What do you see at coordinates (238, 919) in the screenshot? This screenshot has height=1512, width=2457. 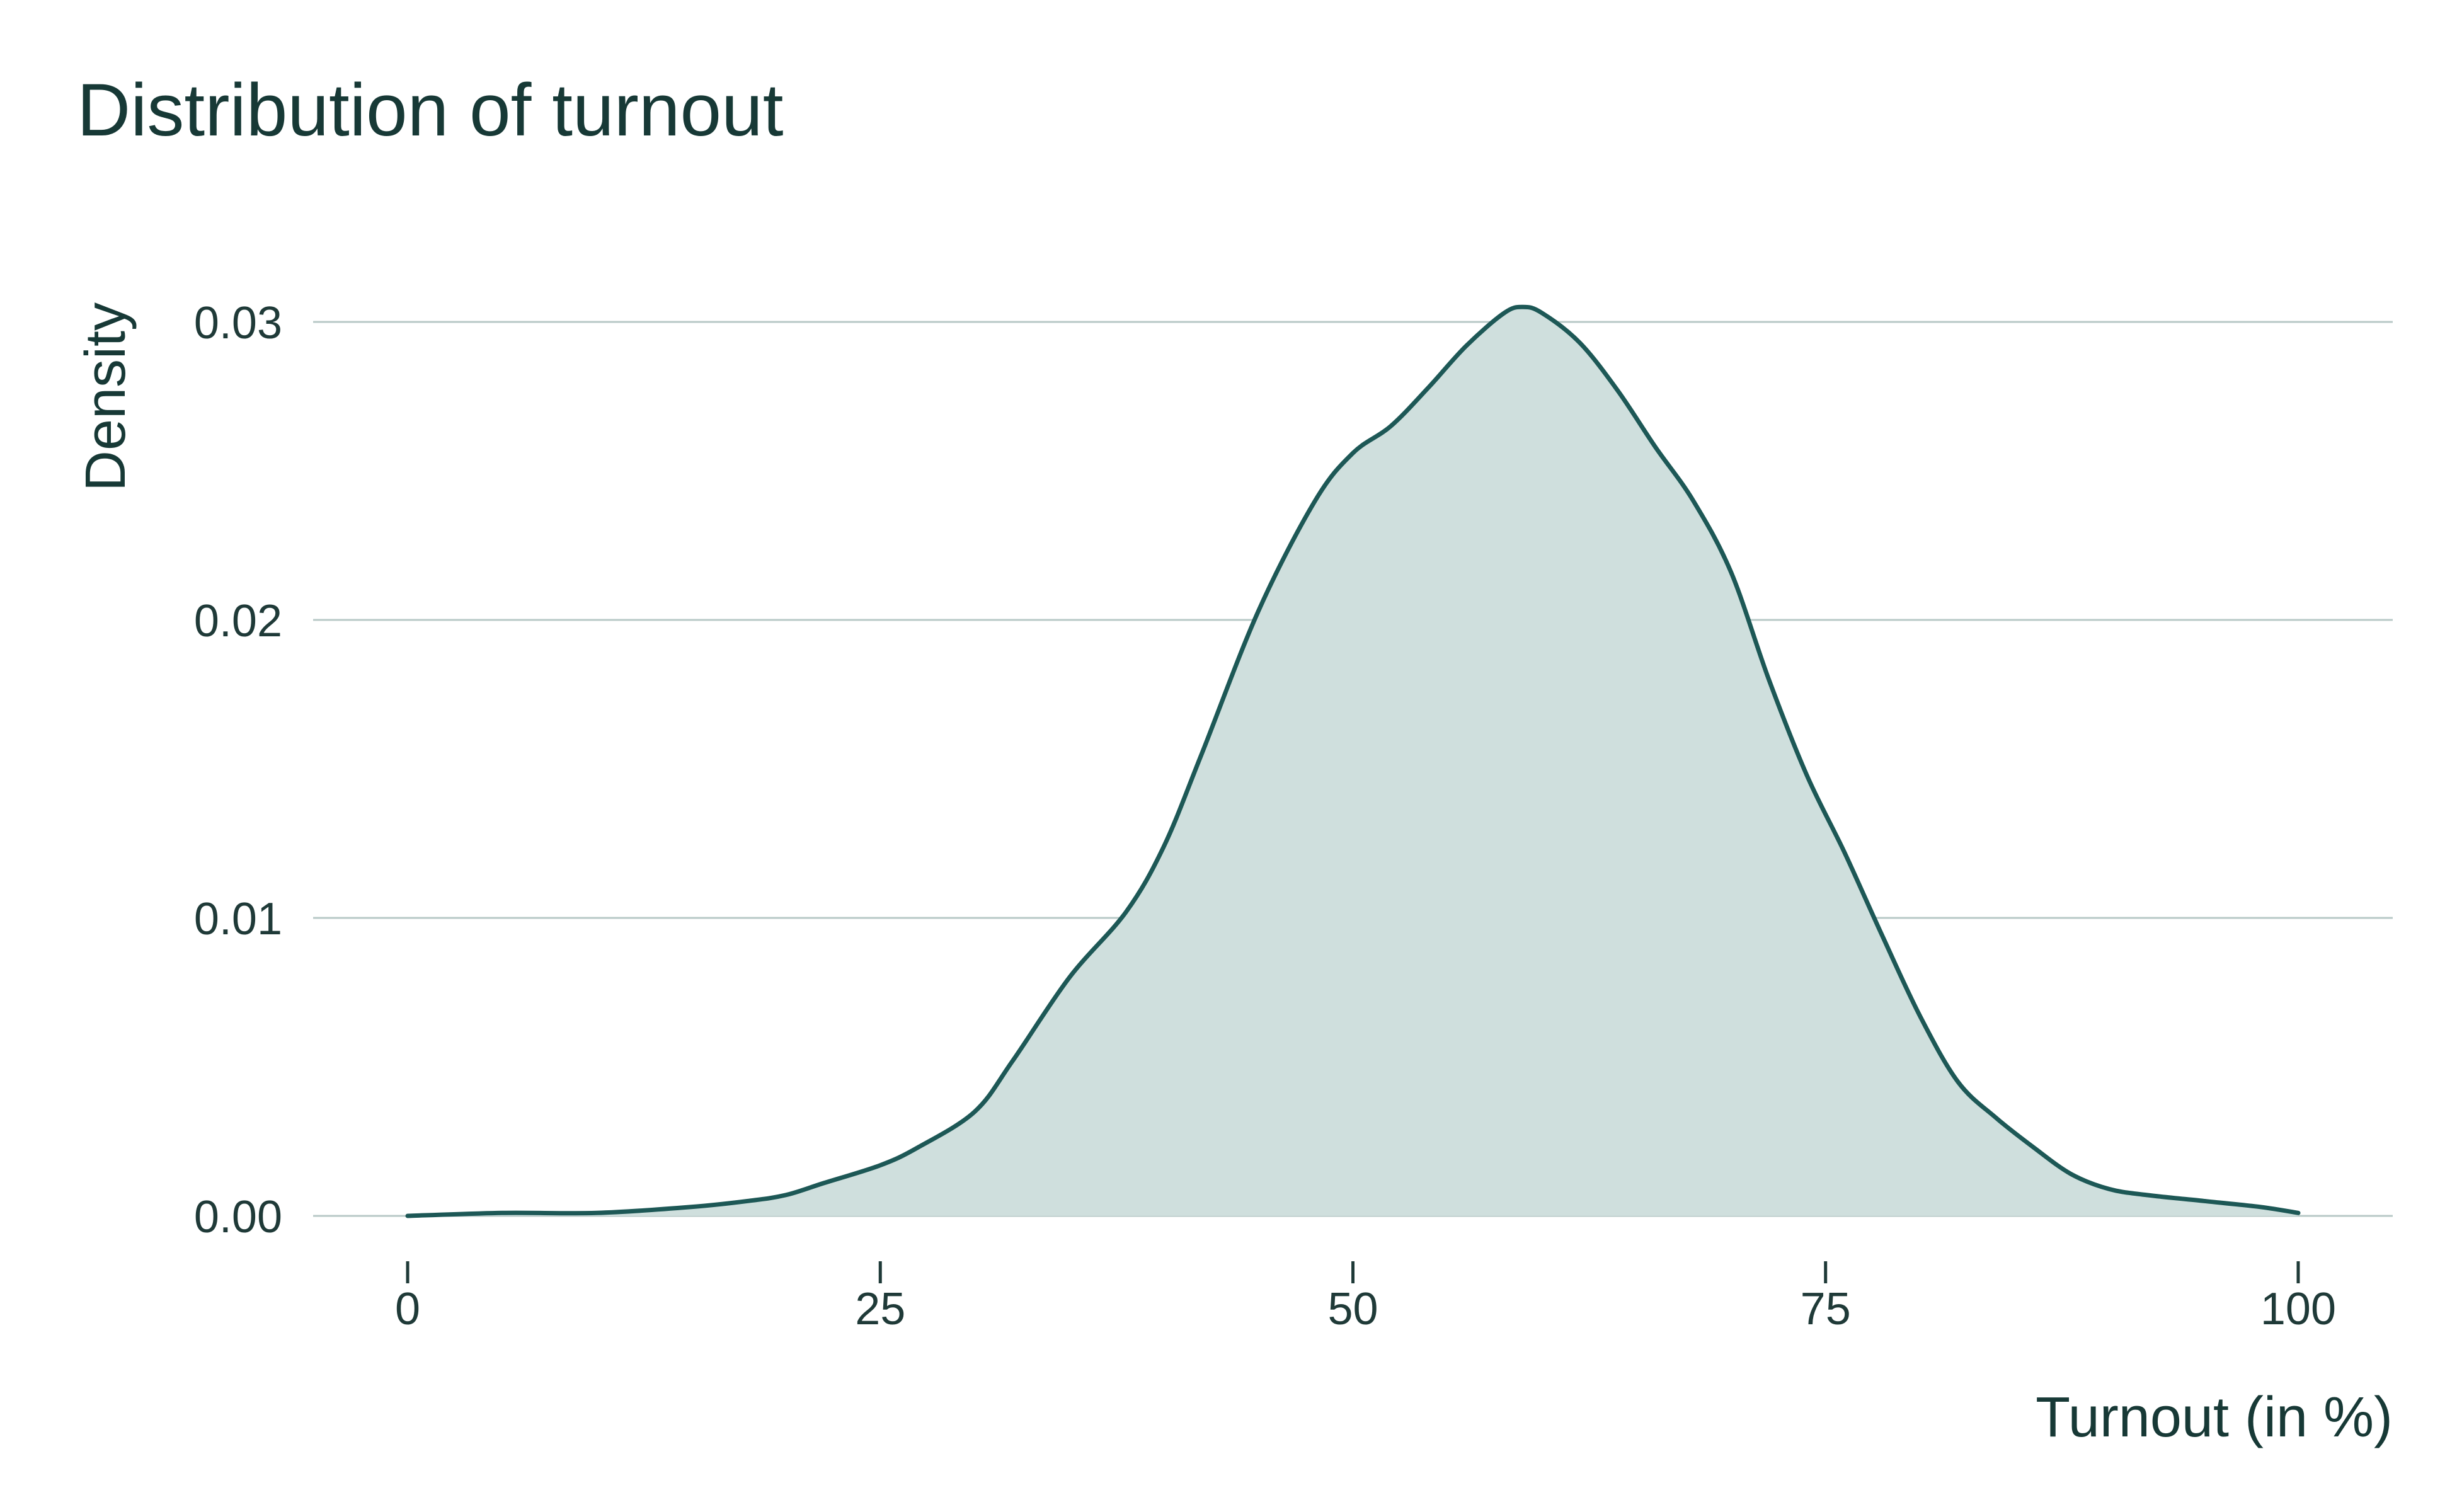 I see `y-tick-label: 0.01` at bounding box center [238, 919].